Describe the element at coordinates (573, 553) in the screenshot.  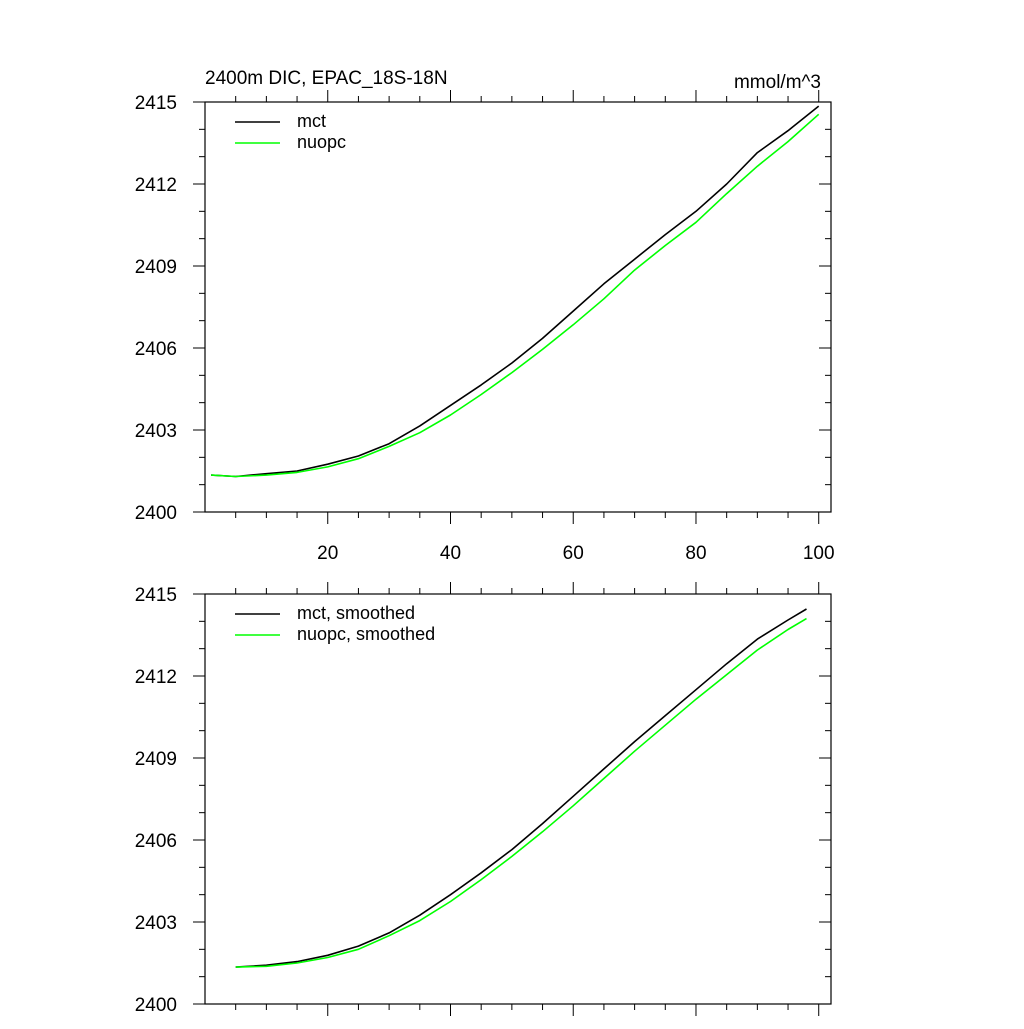
I see `x-tick-label: 60` at that location.